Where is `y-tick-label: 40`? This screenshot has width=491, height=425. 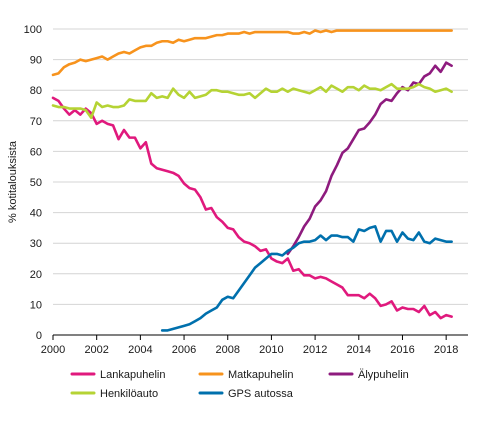 y-tick-label: 40 is located at coordinates (36, 214).